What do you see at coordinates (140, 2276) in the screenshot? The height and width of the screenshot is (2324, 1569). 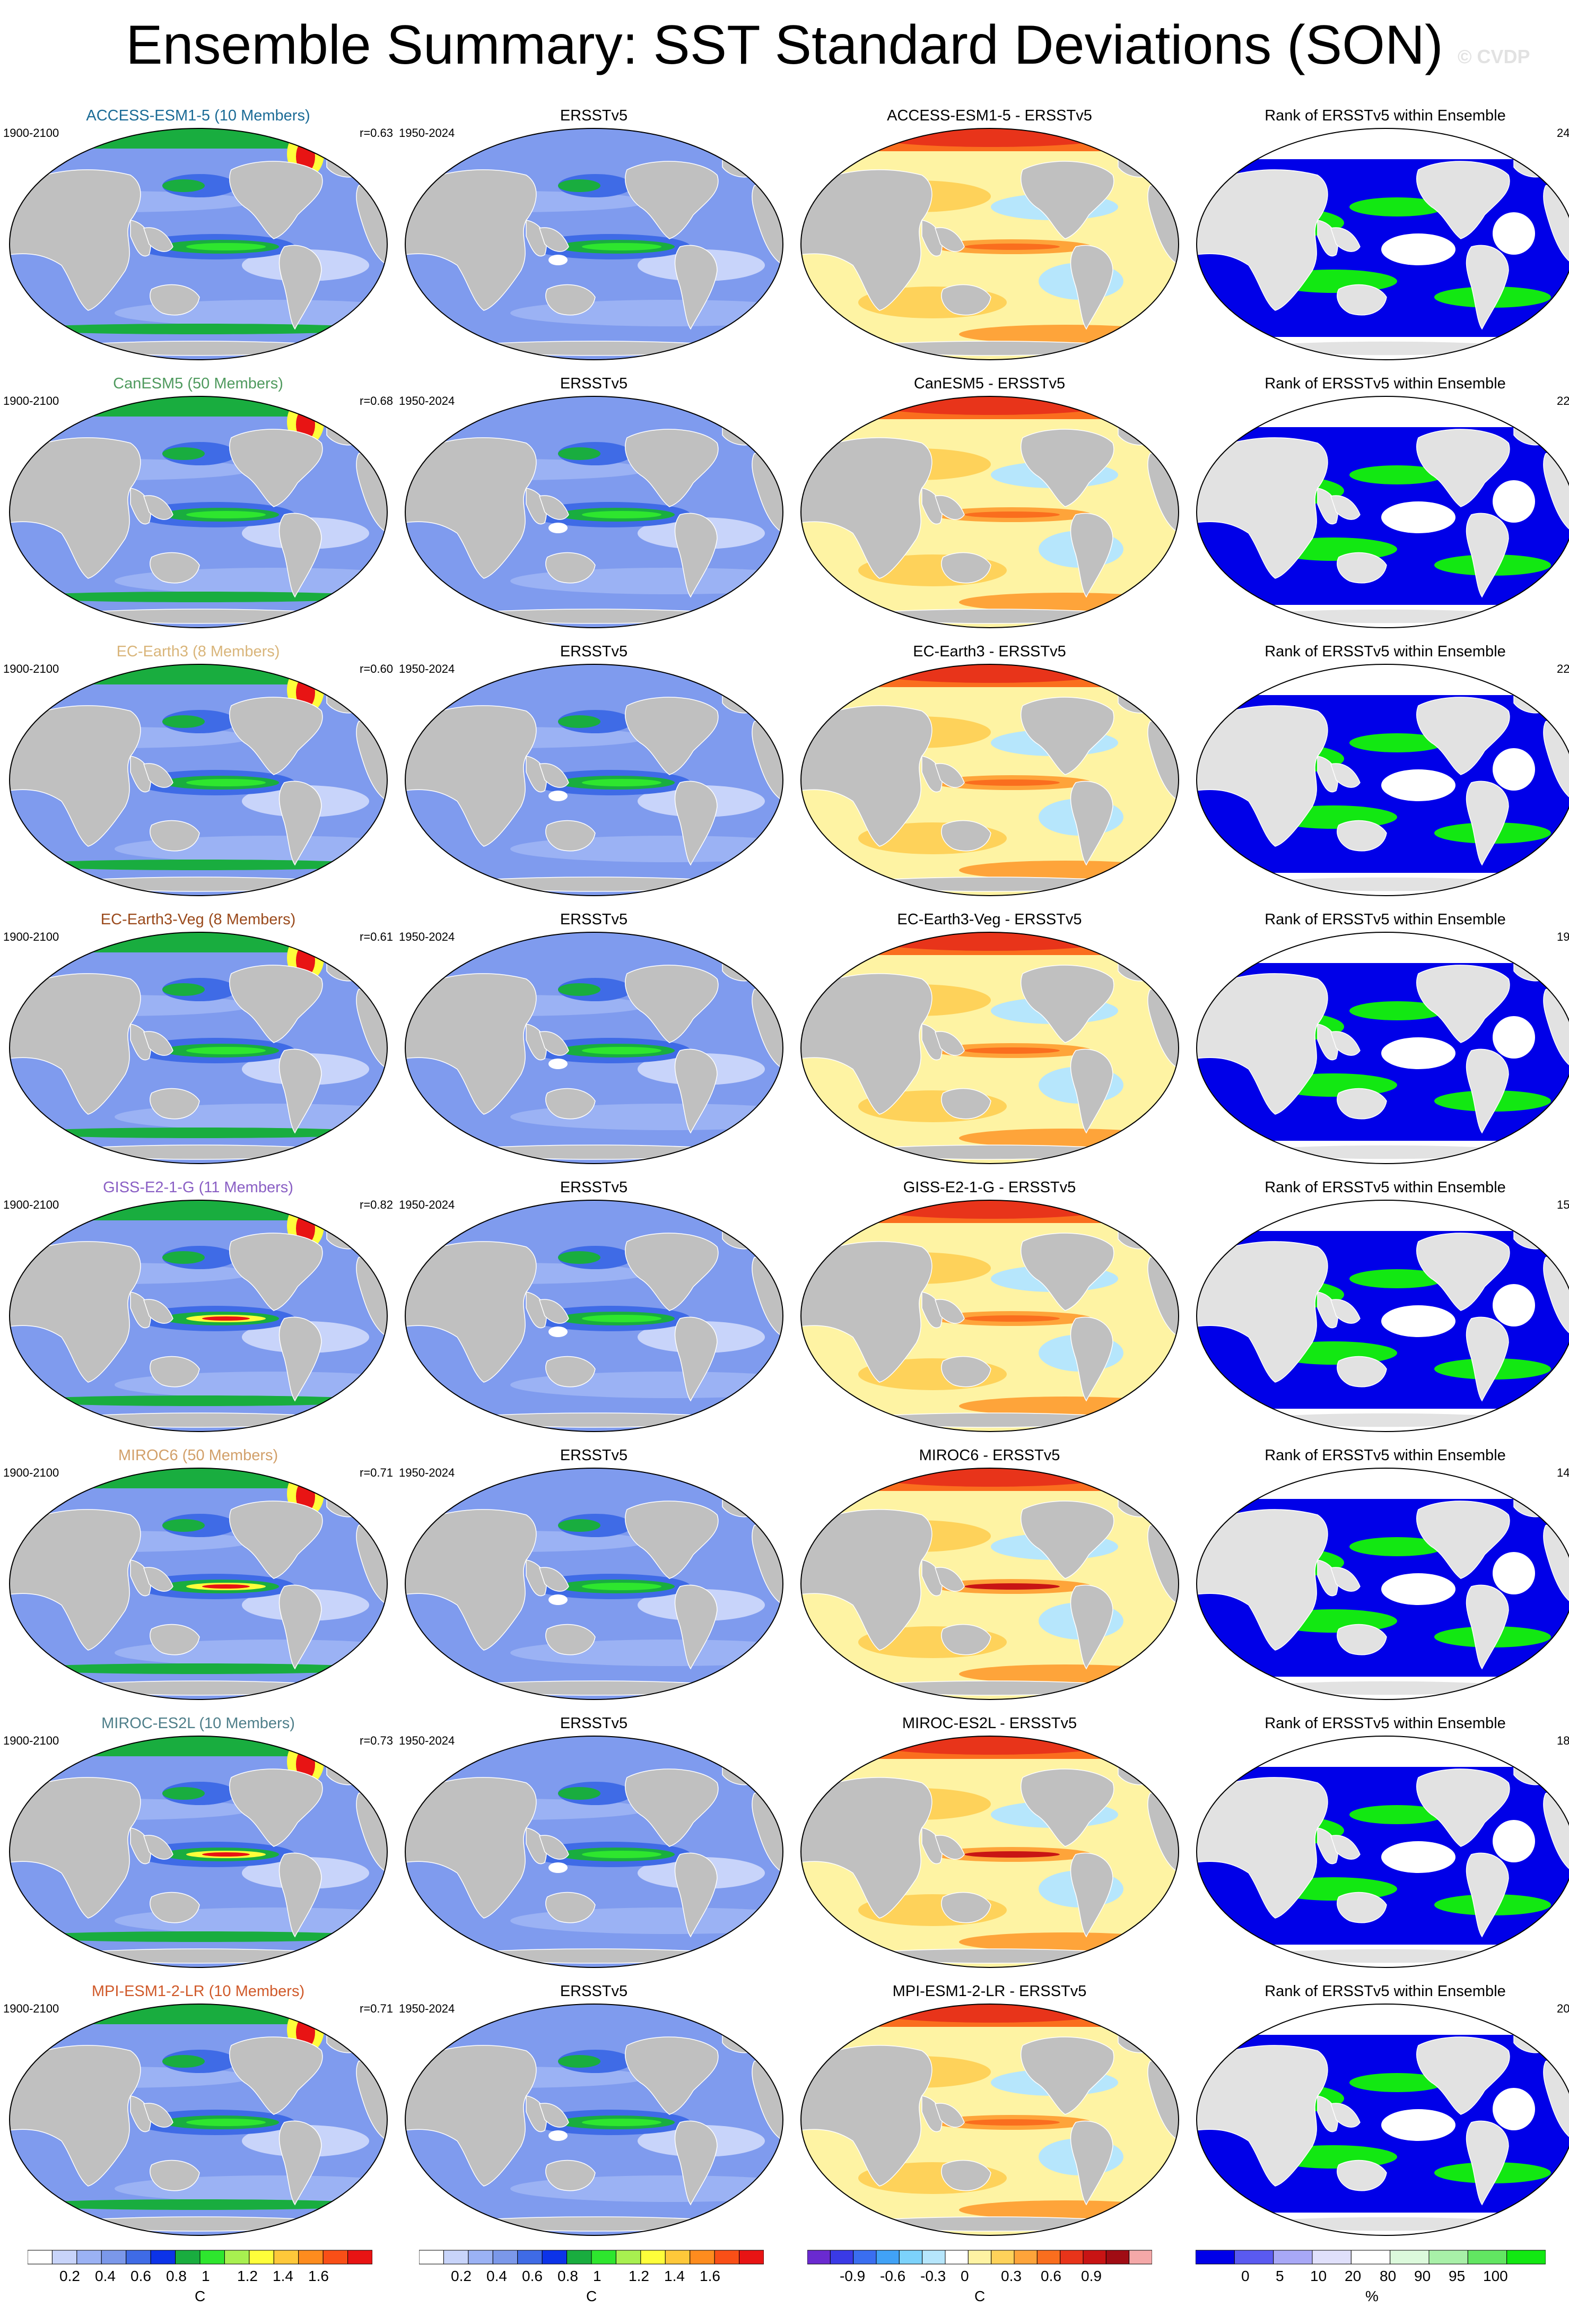 I see `colorbar-tick-label: 0.6` at bounding box center [140, 2276].